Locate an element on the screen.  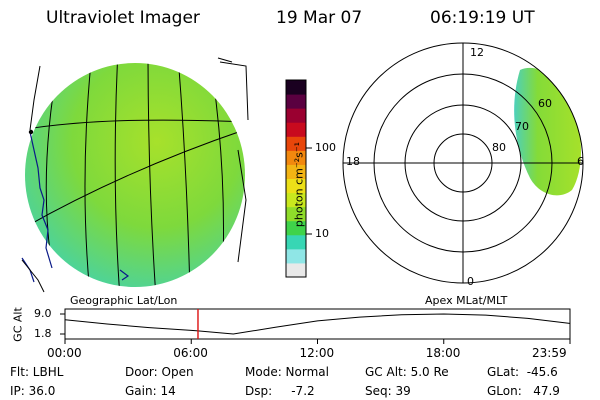
sun-marker is located at coordinates (31, 132).